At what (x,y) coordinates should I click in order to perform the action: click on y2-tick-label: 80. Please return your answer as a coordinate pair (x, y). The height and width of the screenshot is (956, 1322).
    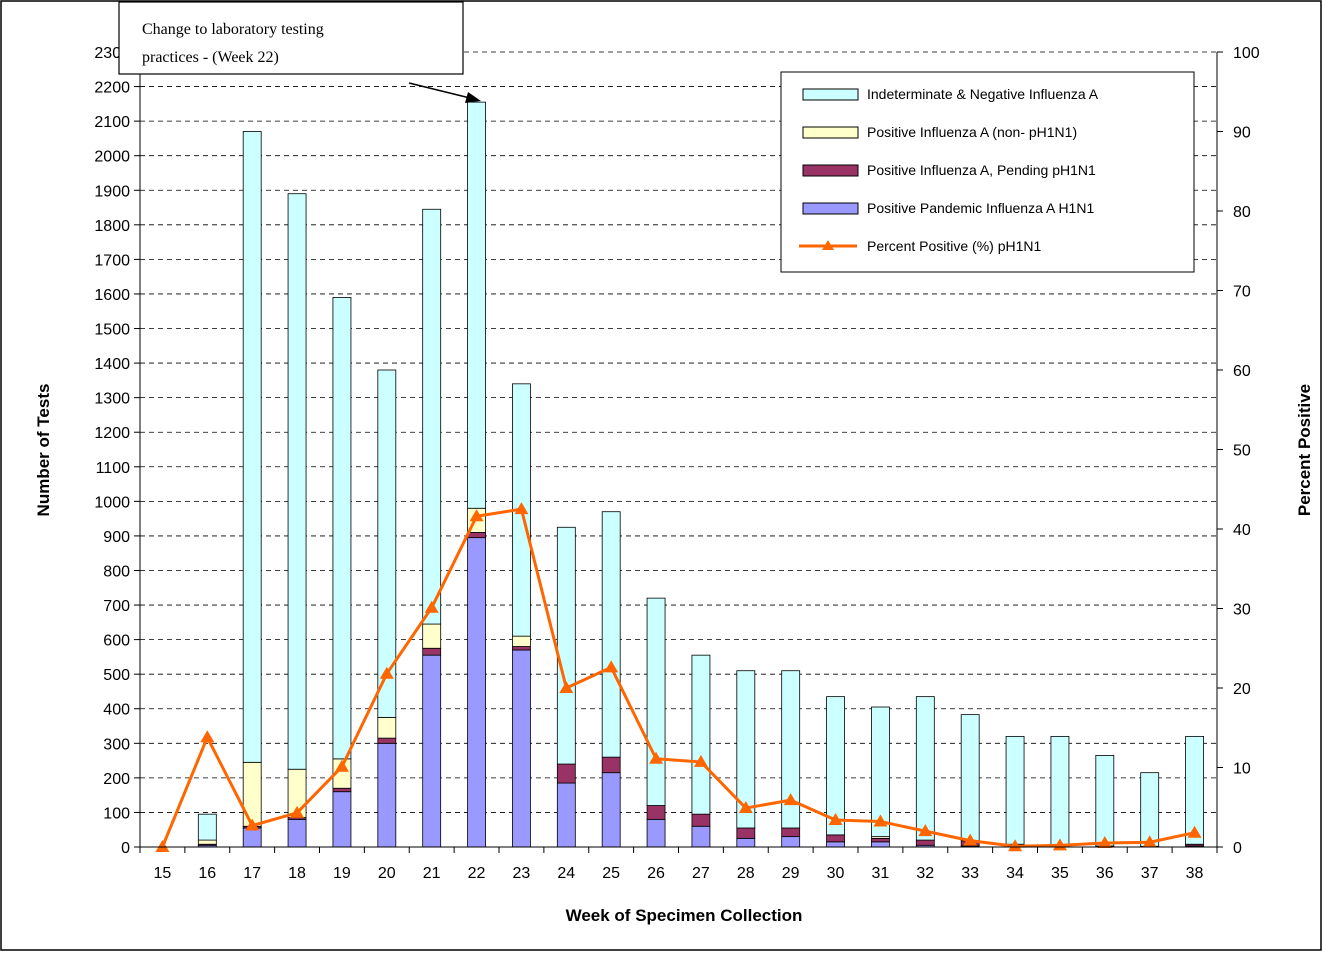
    Looking at the image, I should click on (1242, 212).